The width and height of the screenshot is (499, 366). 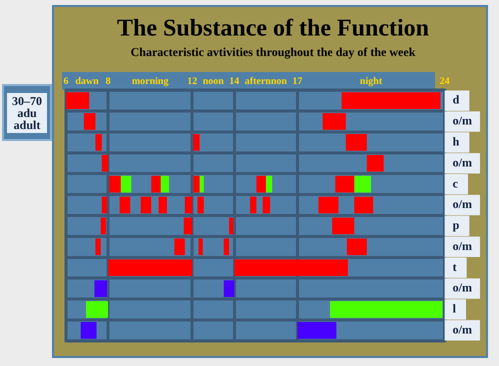 What do you see at coordinates (87, 81) in the screenshot?
I see `x-tick-label: dawn` at bounding box center [87, 81].